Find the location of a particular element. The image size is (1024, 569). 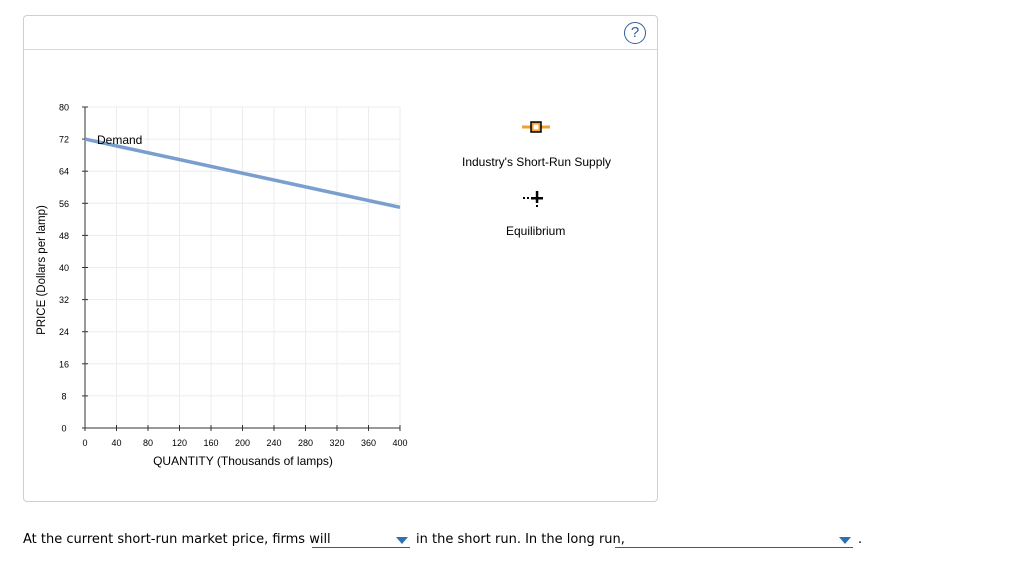

x-tick-label: 0 is located at coordinates (84, 443).